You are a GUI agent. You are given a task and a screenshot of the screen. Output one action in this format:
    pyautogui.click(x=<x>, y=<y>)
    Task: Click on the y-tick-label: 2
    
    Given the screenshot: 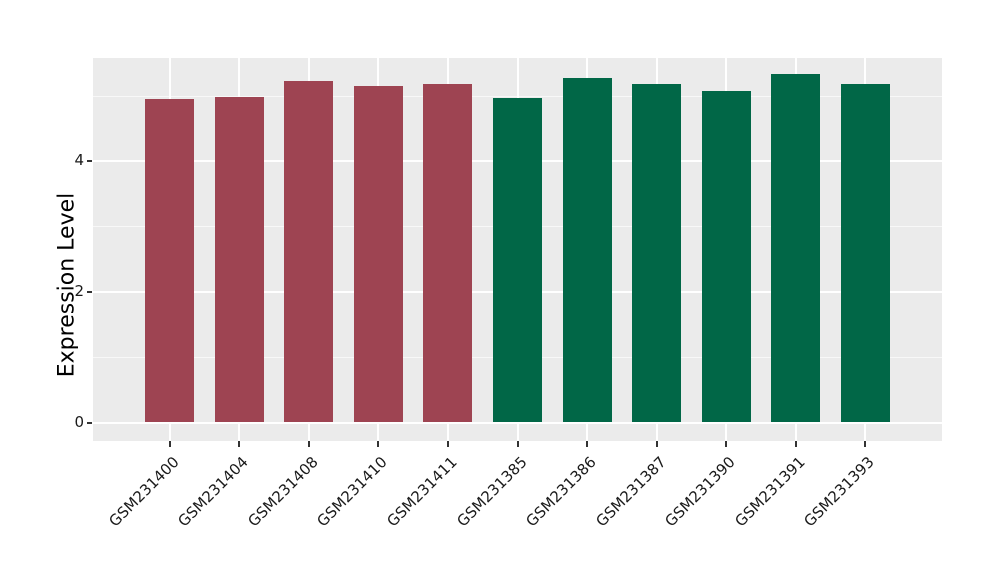 What is the action you would take?
    pyautogui.click(x=79, y=290)
    